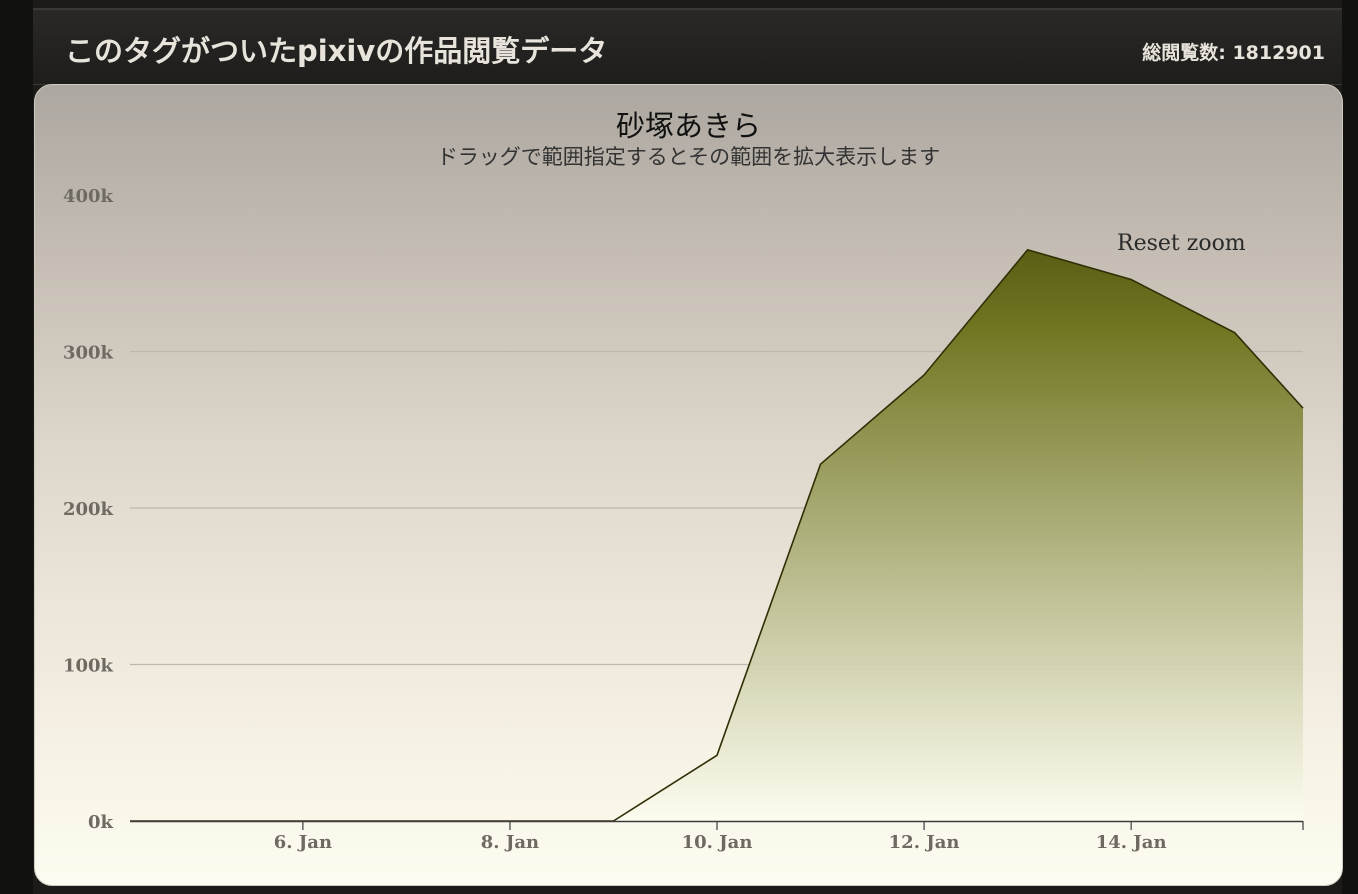  What do you see at coordinates (88, 509) in the screenshot?
I see `y-tick-label: 200k` at bounding box center [88, 509].